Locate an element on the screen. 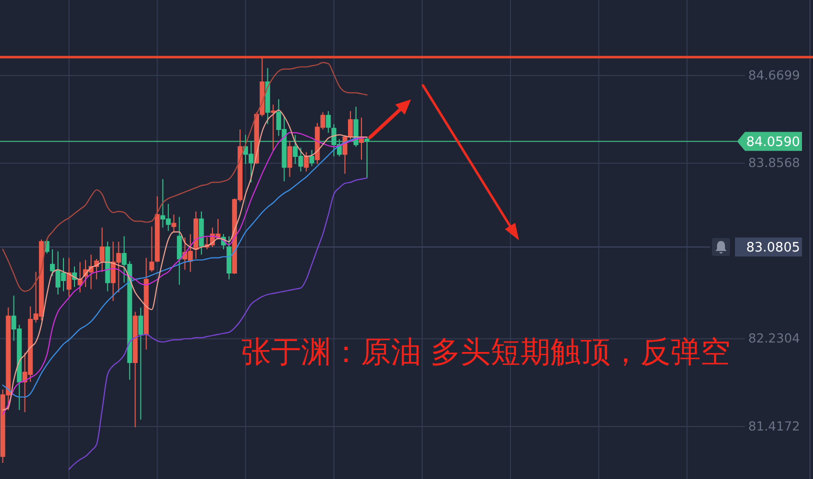 The height and width of the screenshot is (479, 813). y-tick-label: 84.6699 is located at coordinates (774, 75).